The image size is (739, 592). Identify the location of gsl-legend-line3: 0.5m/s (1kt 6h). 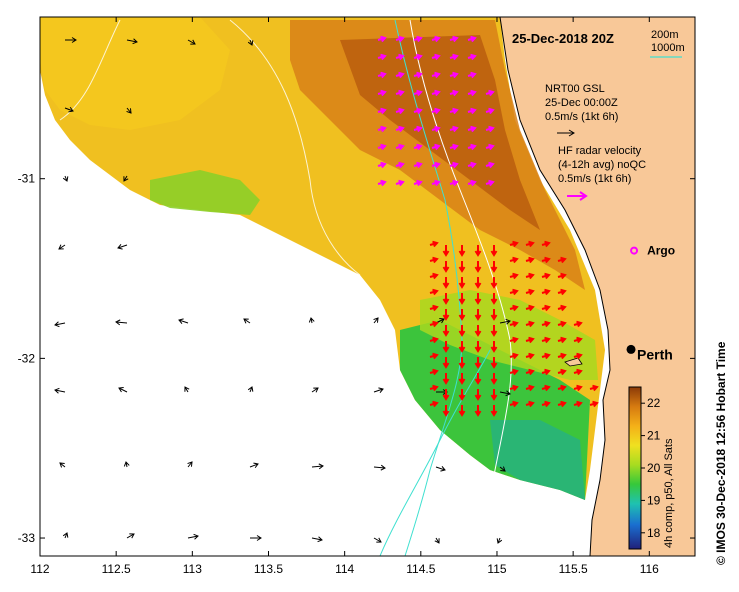
(581, 117).